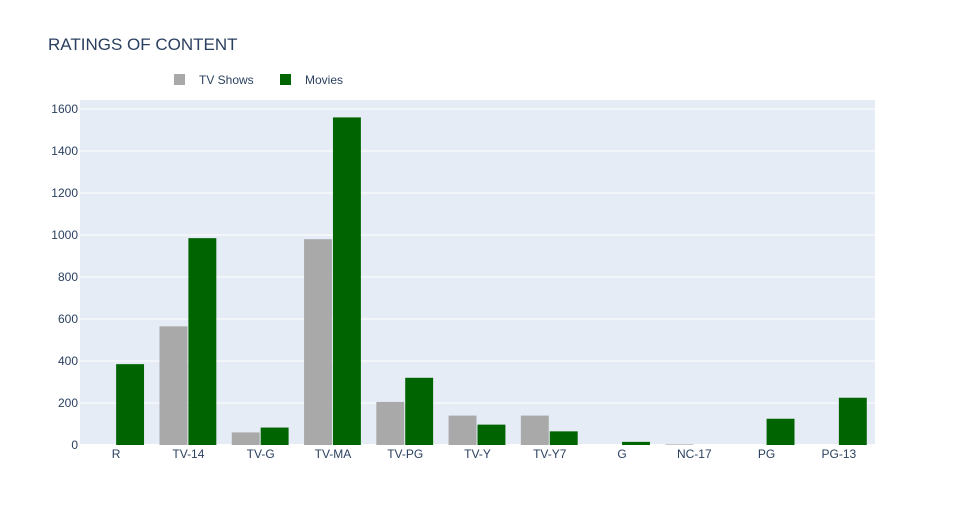 Image resolution: width=954 pixels, height=525 pixels. I want to click on x-tick-label: TV-G, so click(261, 454).